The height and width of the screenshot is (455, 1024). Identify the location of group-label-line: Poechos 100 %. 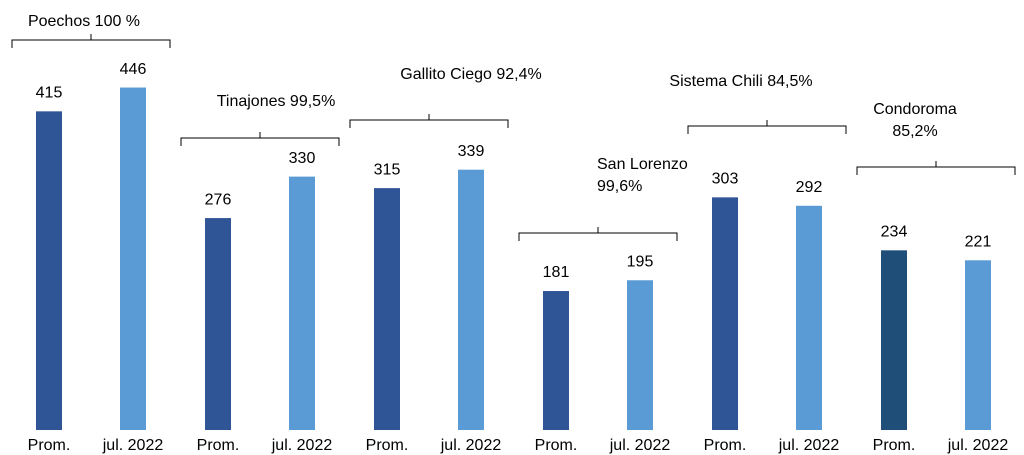
(84, 21).